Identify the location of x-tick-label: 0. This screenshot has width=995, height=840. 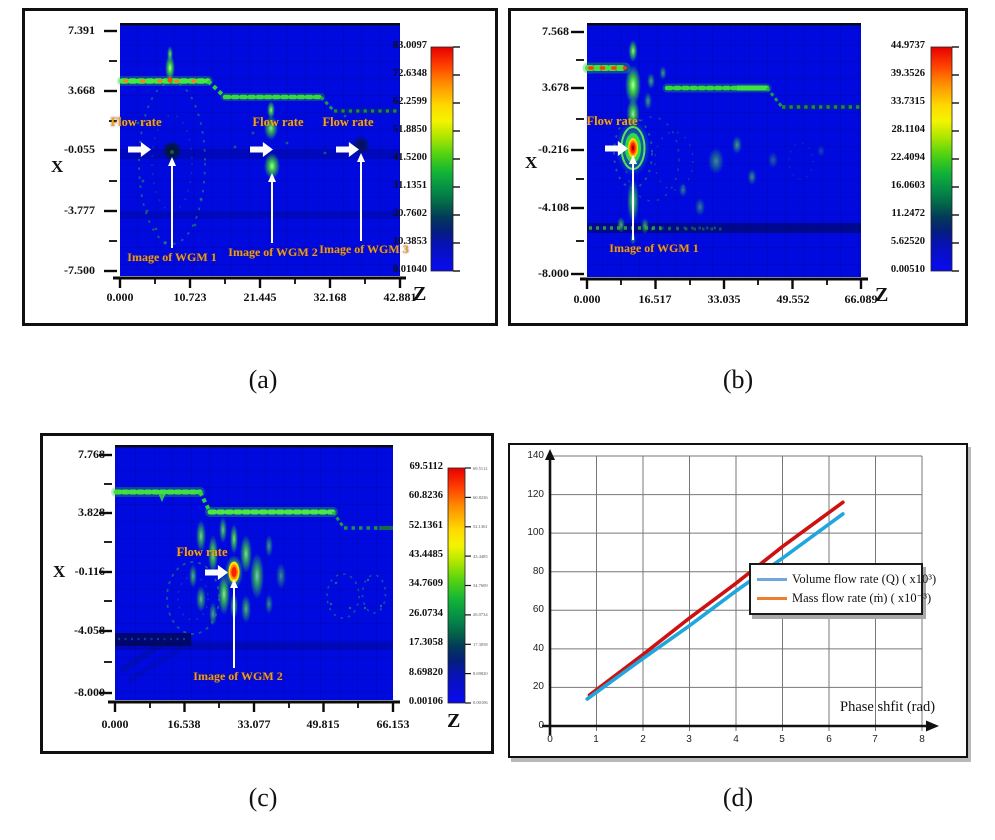
(550, 739).